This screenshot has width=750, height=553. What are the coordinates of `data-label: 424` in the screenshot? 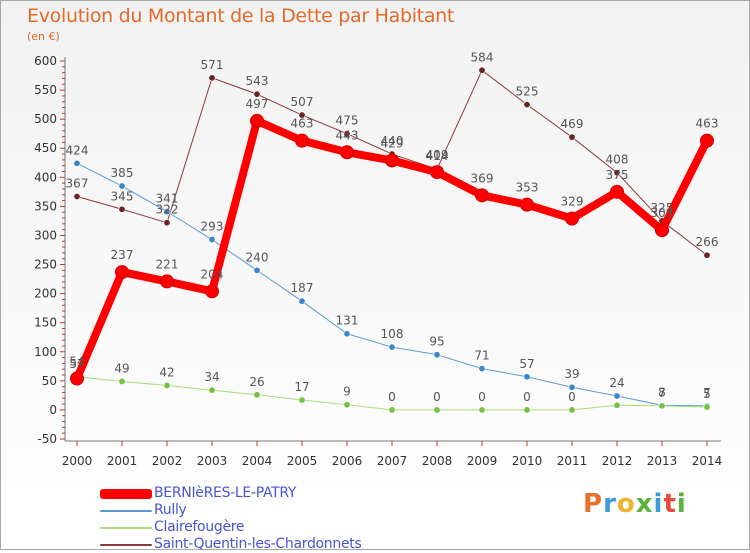 It's located at (77, 150).